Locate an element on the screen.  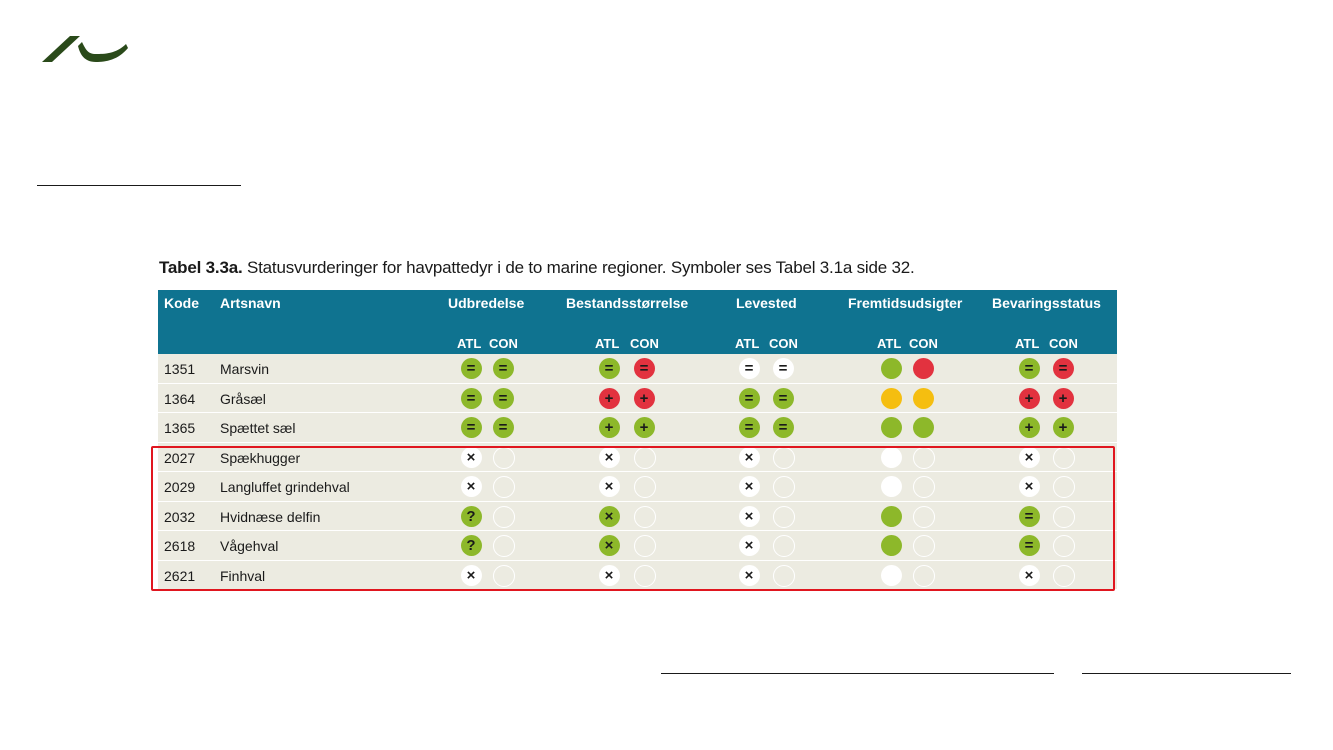
subheader-fremtid-atl: ATL is located at coordinates (889, 343).